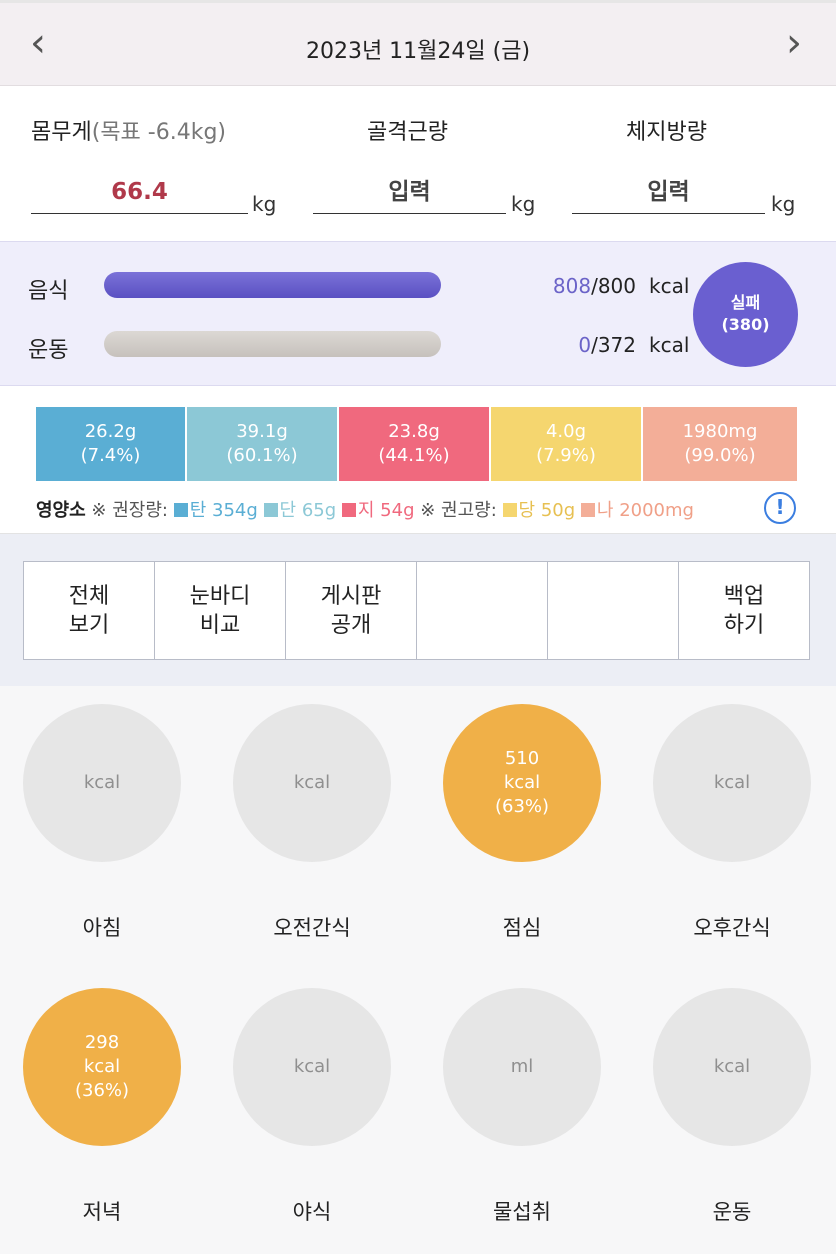 This screenshot has width=836, height=1254. Describe the element at coordinates (780, 508) in the screenshot. I see `info-icon: !` at that location.